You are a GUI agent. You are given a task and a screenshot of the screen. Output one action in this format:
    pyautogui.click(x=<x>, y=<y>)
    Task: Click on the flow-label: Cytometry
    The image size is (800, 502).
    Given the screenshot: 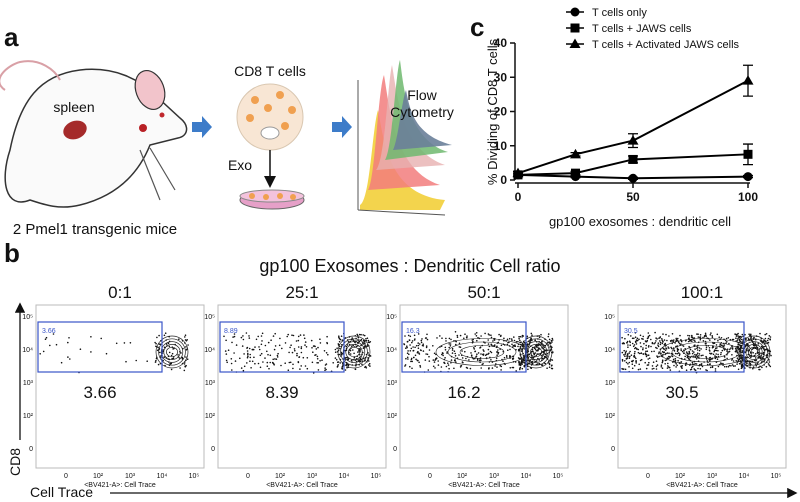 What is the action you would take?
    pyautogui.click(x=422, y=112)
    